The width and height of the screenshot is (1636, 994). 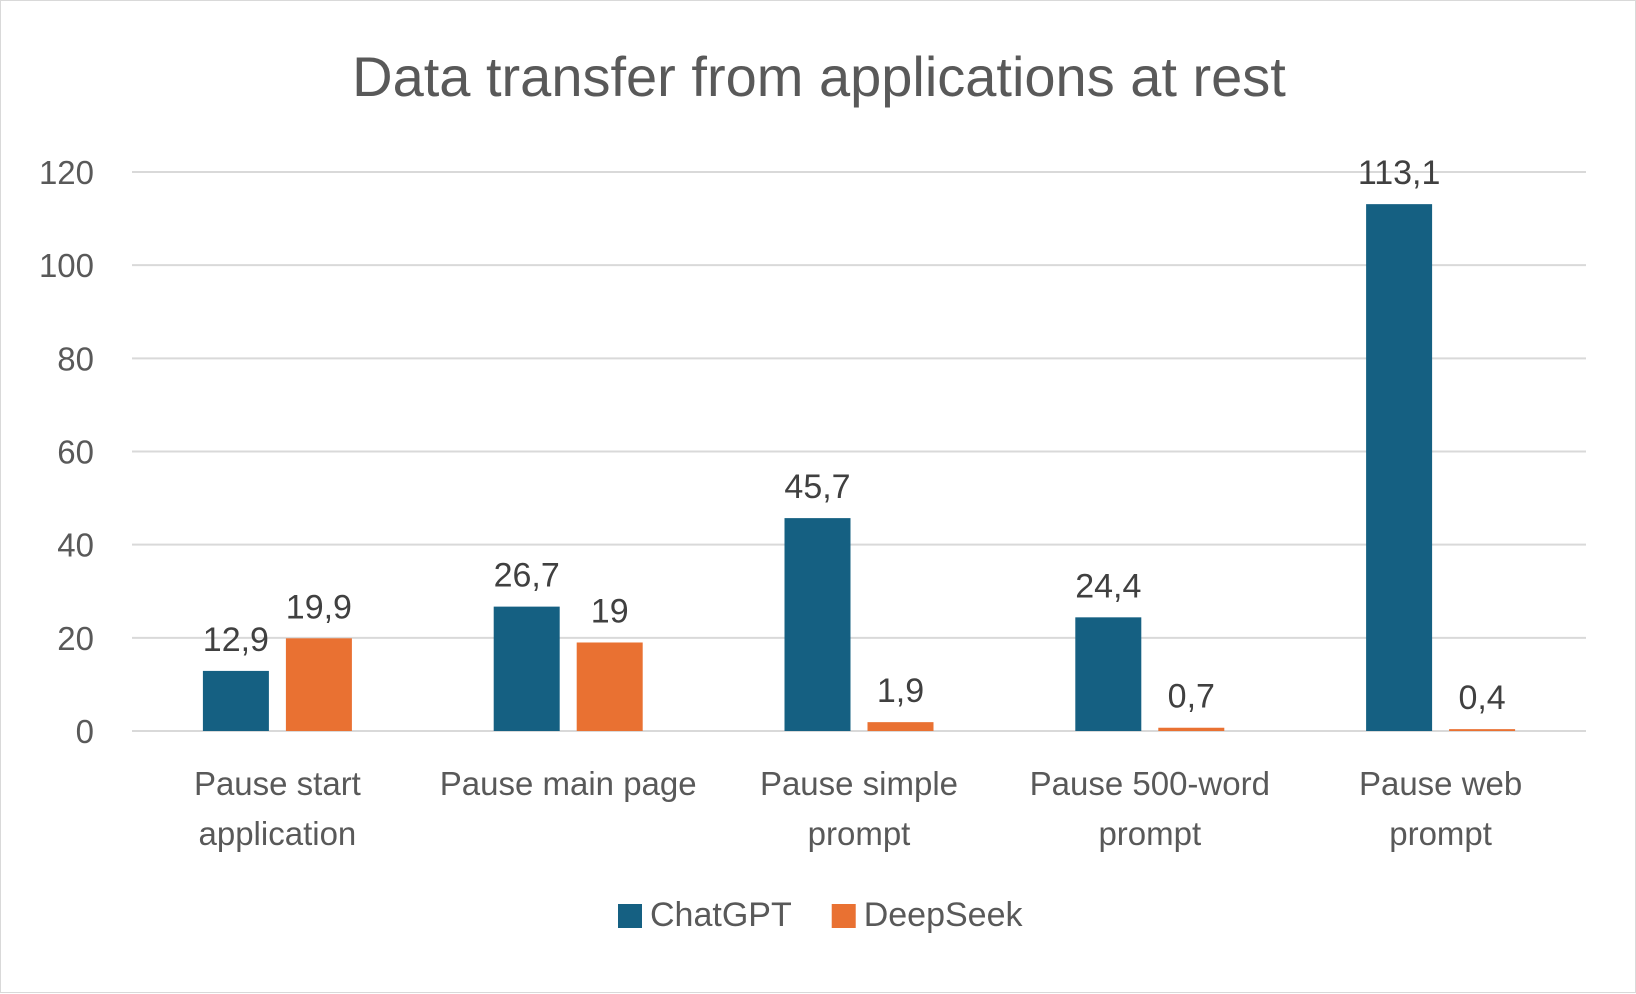 I want to click on y-tick-label: 0, so click(x=85, y=731).